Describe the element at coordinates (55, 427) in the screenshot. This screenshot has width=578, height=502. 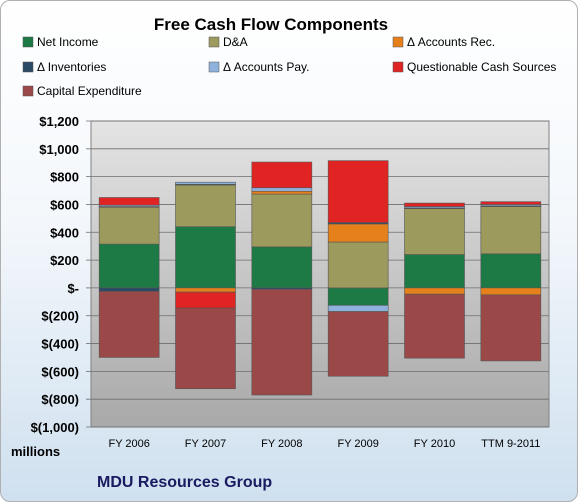
I see `y-tick-label: $(1,000)` at that location.